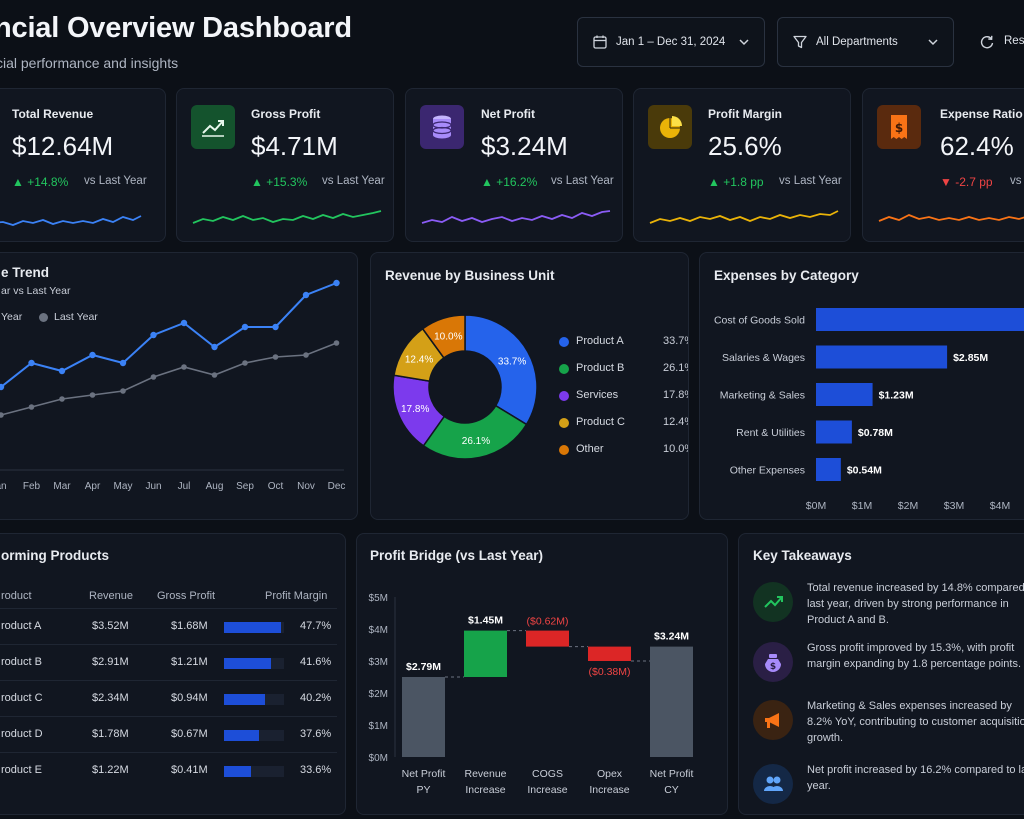  What do you see at coordinates (168, 662) in the screenshot?
I see `table-row: roduct B $2.91M $1.21M 41.6%` at bounding box center [168, 662].